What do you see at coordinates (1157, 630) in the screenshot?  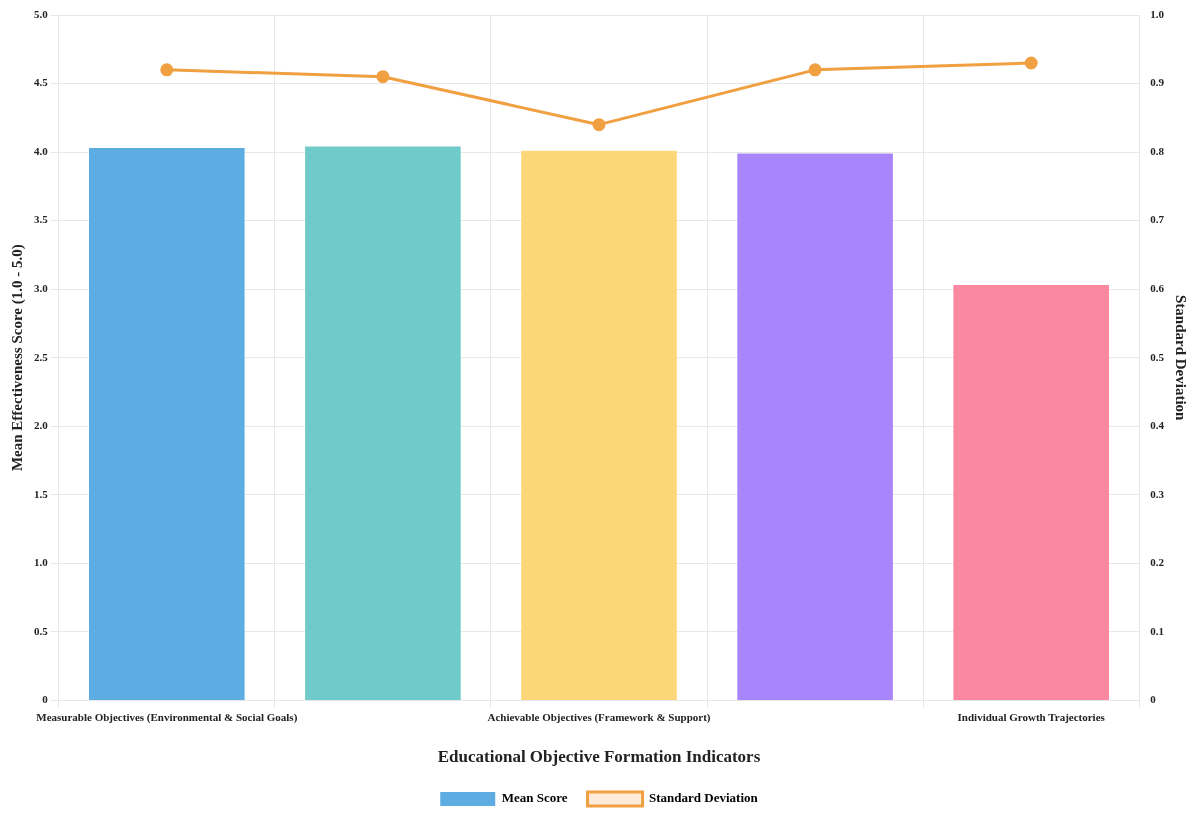 I see `y2-tick-label: 0.1` at bounding box center [1157, 630].